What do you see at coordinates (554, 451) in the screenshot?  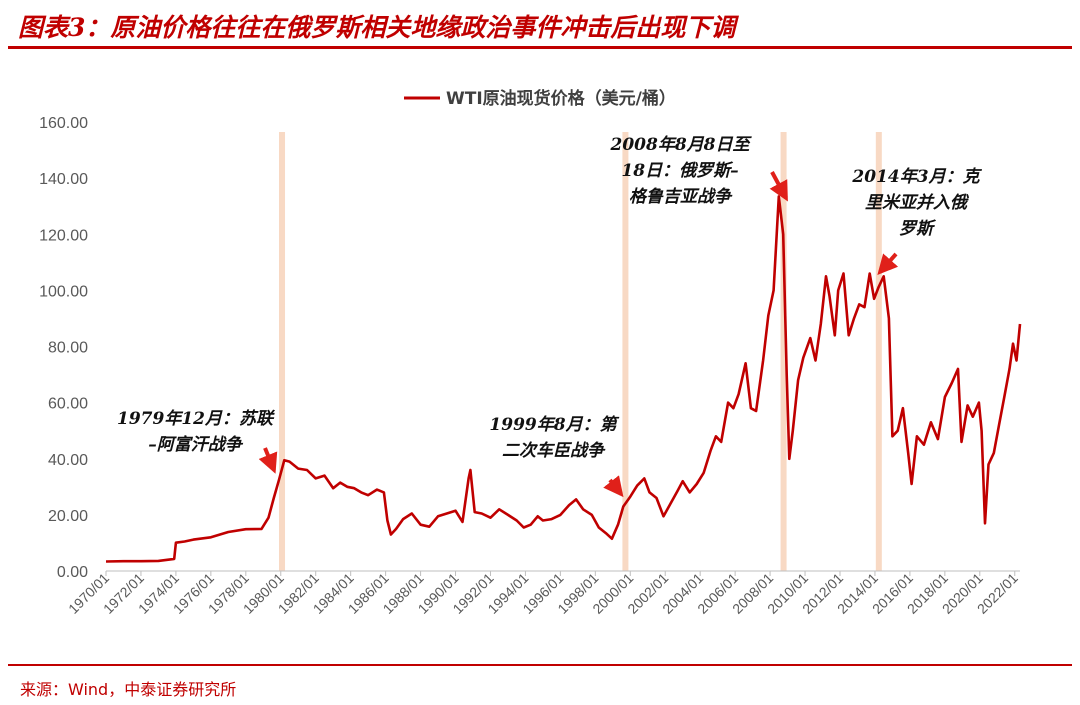 I see `annotation-1-line-1: 二次车臣战争` at bounding box center [554, 451].